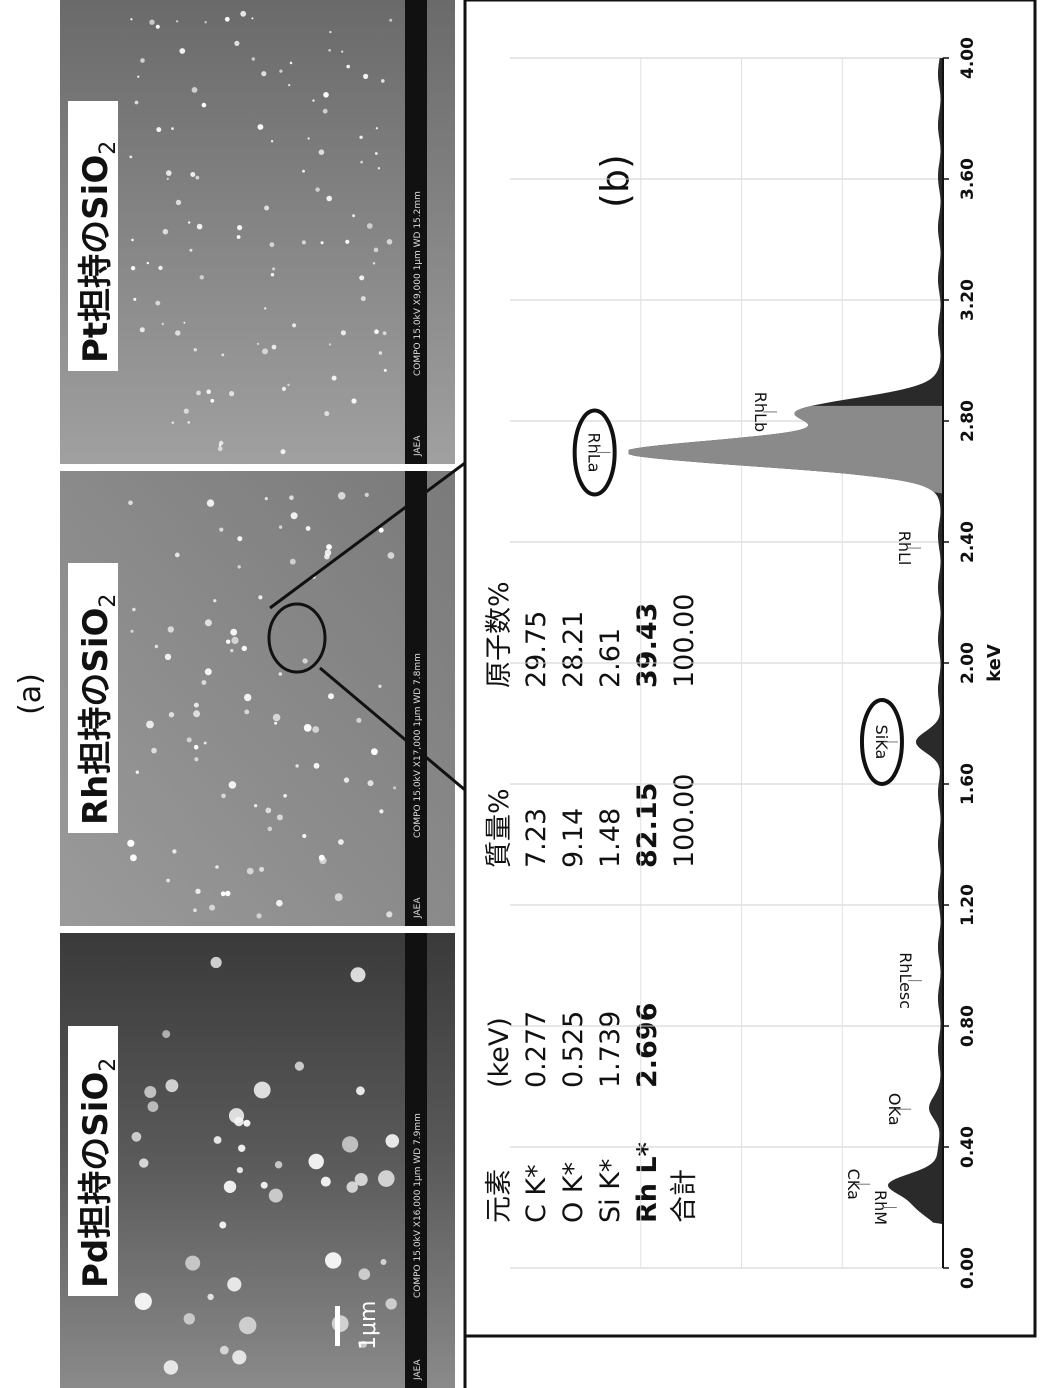  Describe the element at coordinates (968, 784) in the screenshot. I see `x-tick-label: 1.60` at that location.